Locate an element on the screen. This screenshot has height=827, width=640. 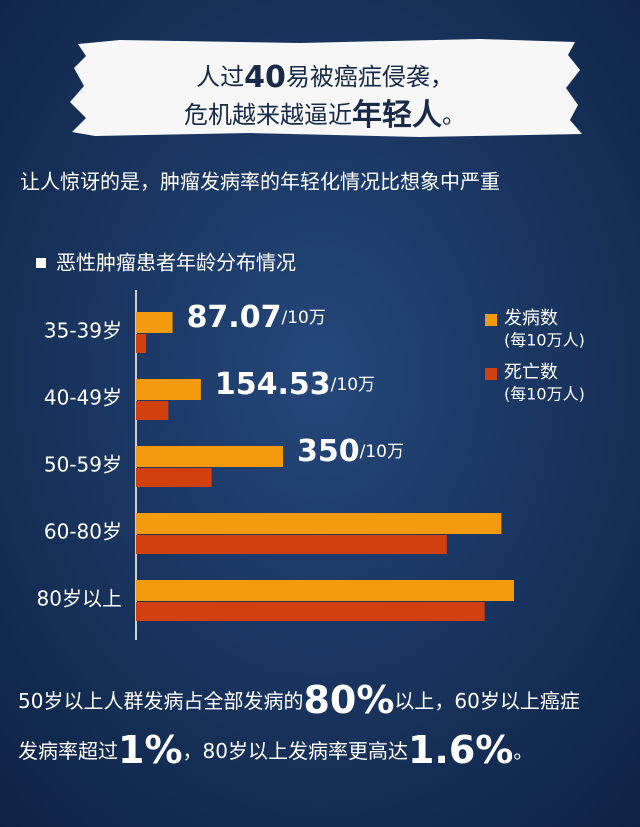
text-run: 发病率超过 is located at coordinates (68, 751).